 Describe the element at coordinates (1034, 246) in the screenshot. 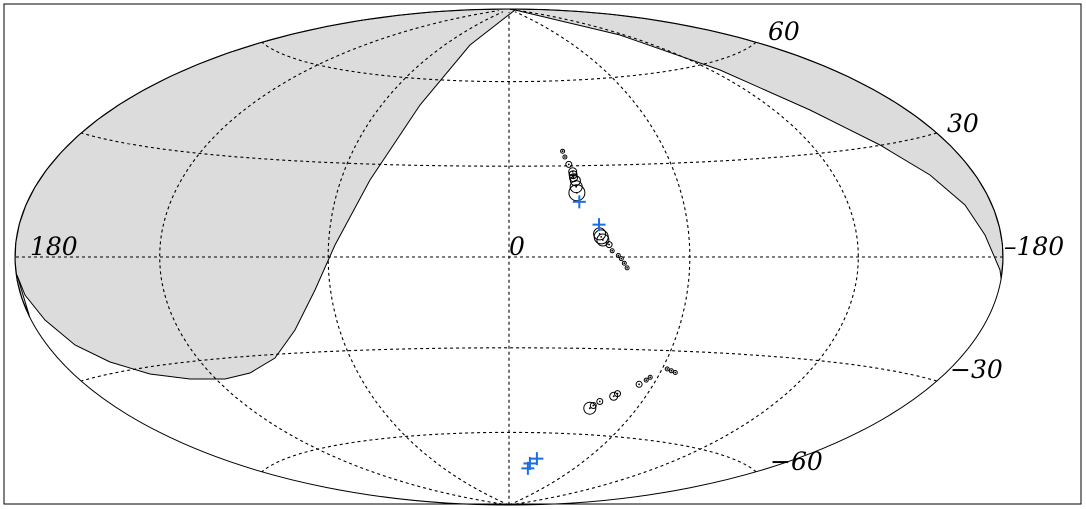

I see `lon-label-180-right: –180` at that location.